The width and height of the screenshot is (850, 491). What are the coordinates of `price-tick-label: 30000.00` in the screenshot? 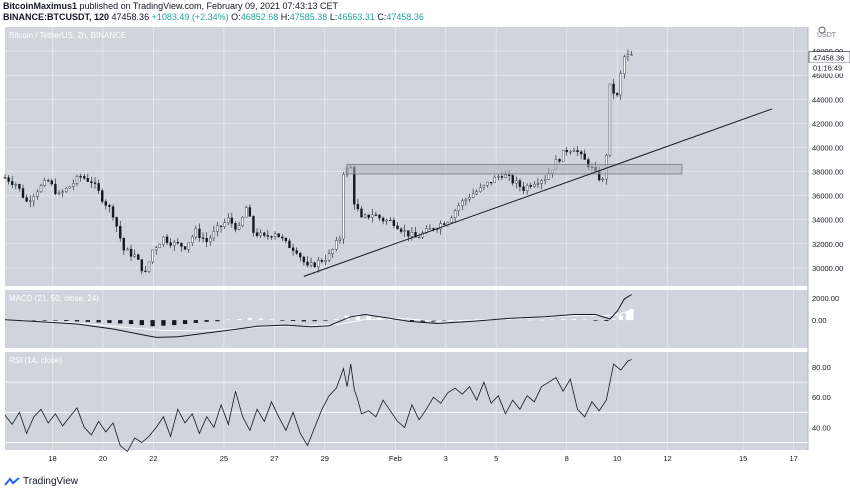 It's located at (827, 268).